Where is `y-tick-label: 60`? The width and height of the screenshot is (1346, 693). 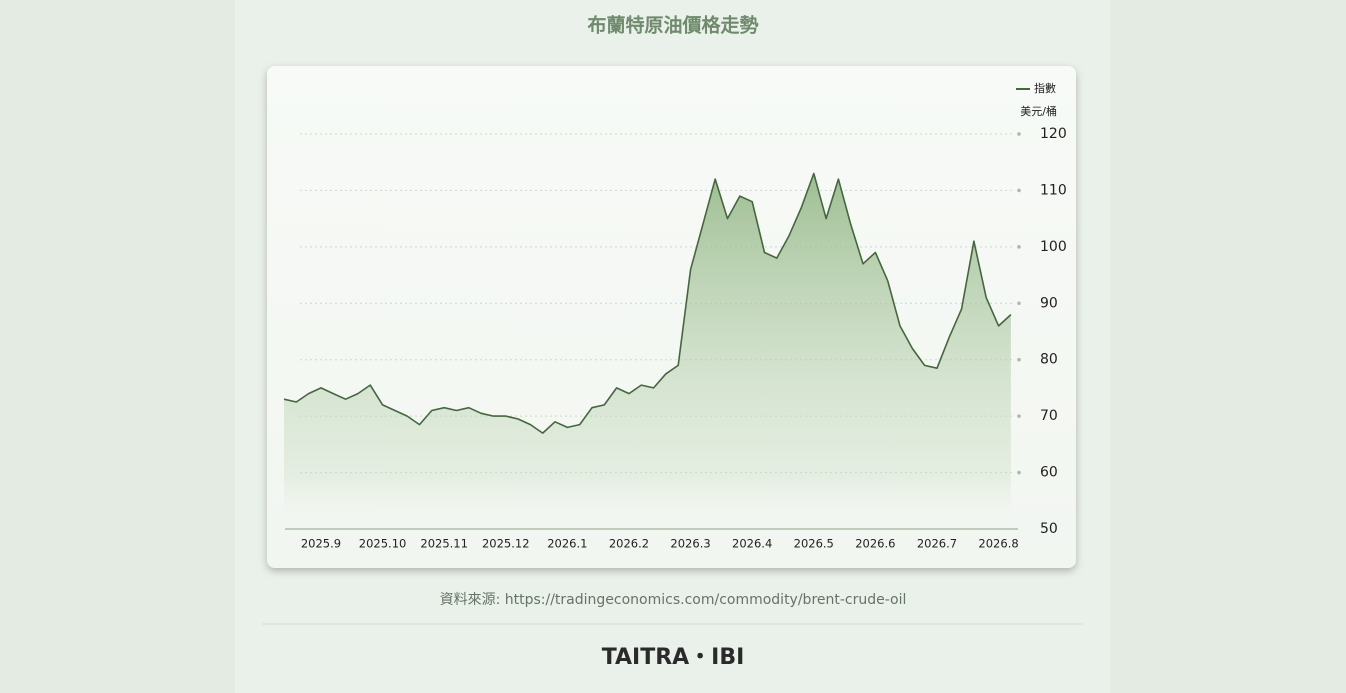
y-tick-label: 60 is located at coordinates (1049, 473).